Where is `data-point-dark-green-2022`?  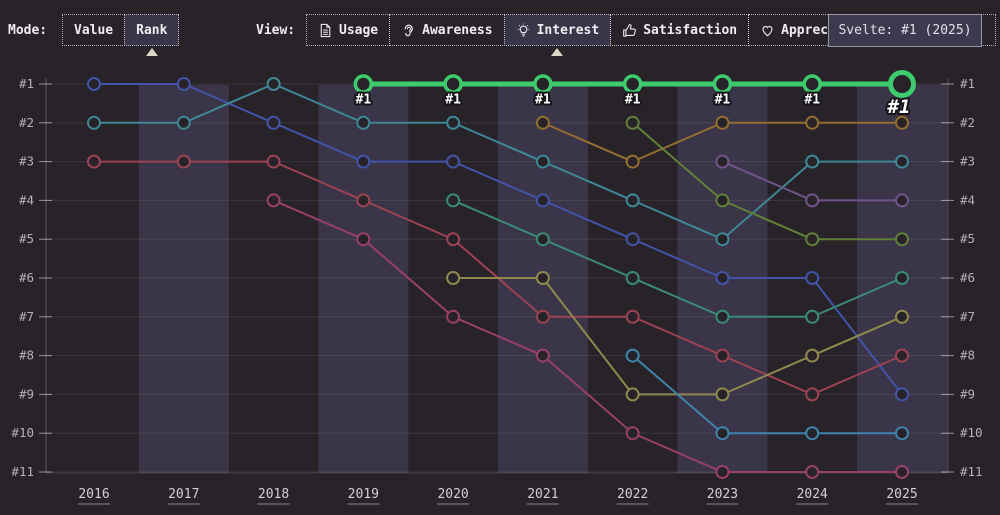
data-point-dark-green-2022 is located at coordinates (632, 122).